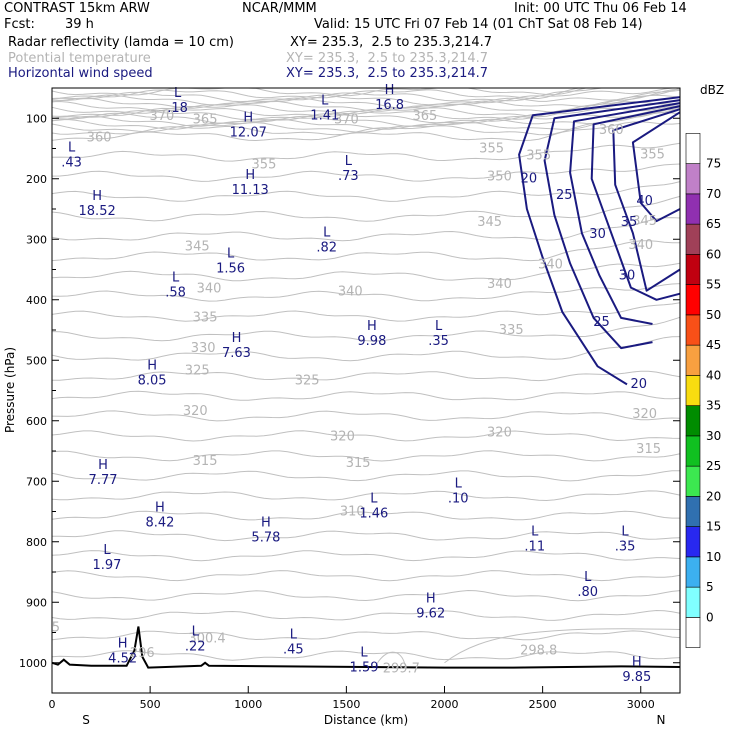  Describe the element at coordinates (326, 247) in the screenshot. I see `wind-extremum-value: .82` at that location.